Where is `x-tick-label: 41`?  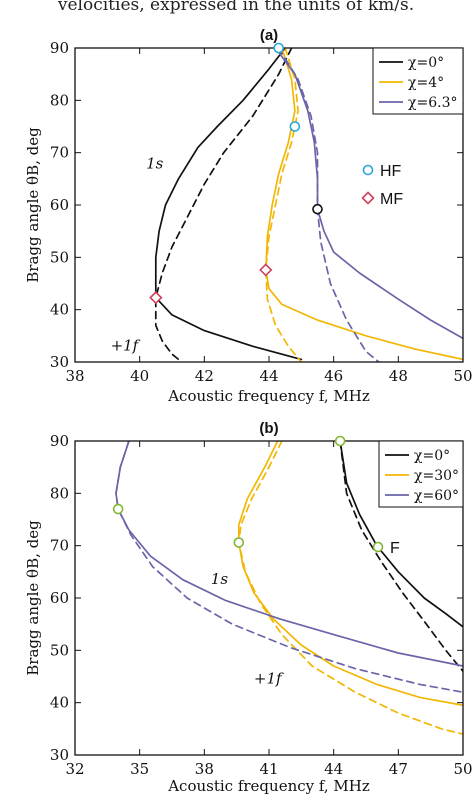 x-tick-label: 41 is located at coordinates (268, 769).